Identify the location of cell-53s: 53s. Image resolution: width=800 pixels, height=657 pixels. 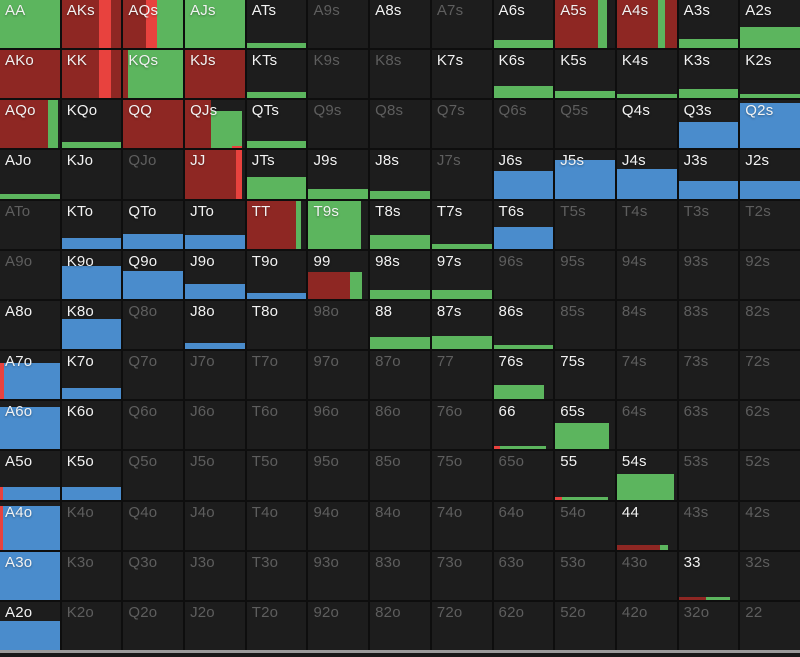
(708, 475).